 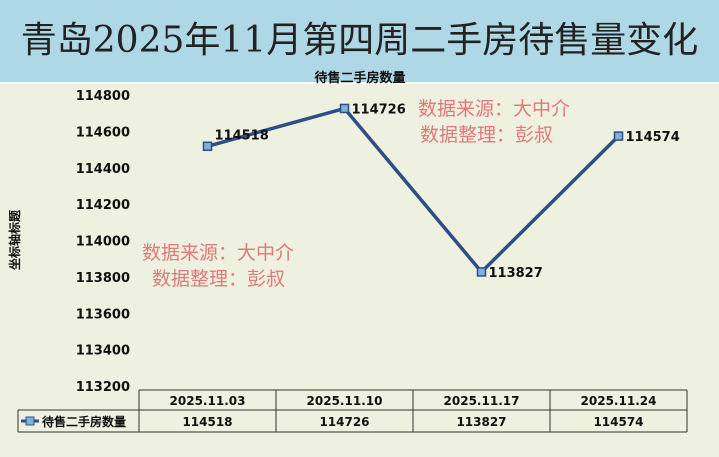 I want to click on data-label: 114518, so click(x=242, y=135).